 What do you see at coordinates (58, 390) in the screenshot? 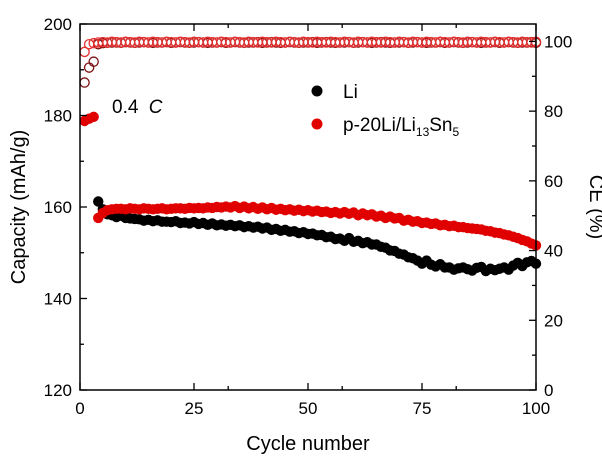
I see `left-y-tick-label: 120` at bounding box center [58, 390].